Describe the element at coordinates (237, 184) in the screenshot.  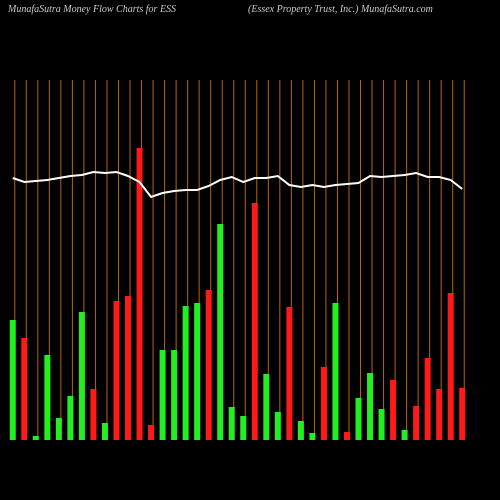
I see `money-flow-line` at that location.